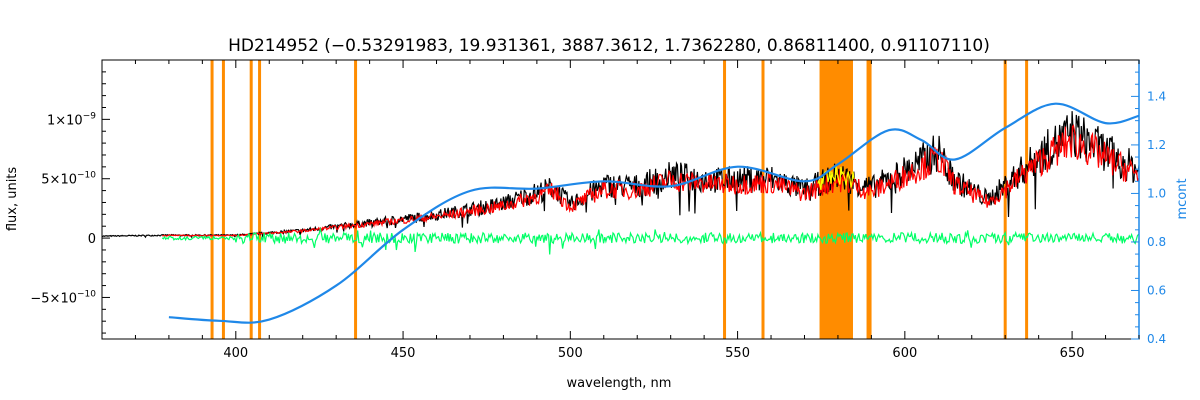  Describe the element at coordinates (1156, 96) in the screenshot. I see `y2-tick-label: 1.4` at that location.